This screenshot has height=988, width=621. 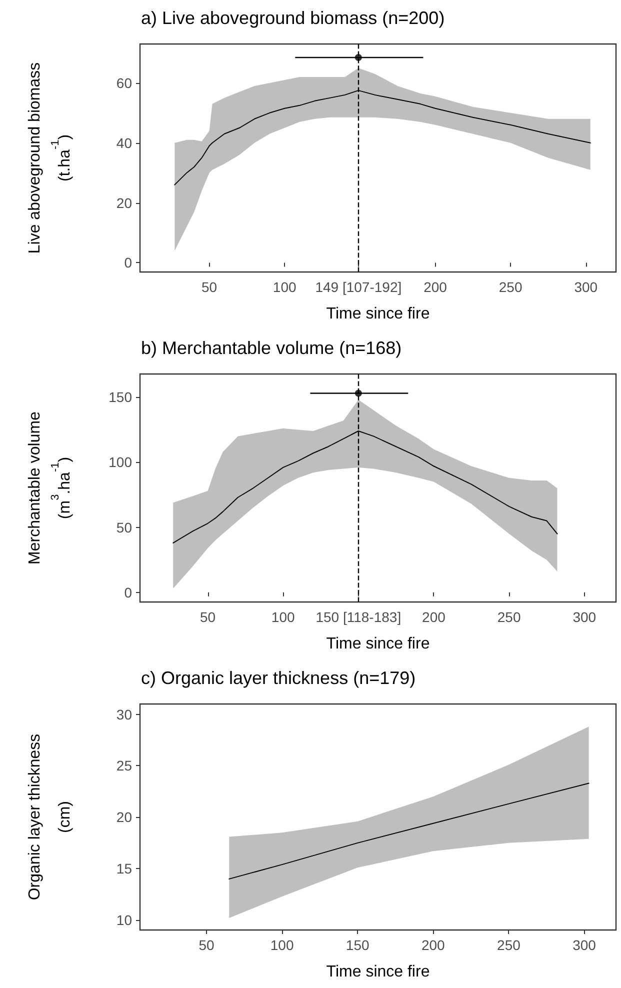 What do you see at coordinates (358, 287) in the screenshot?
I see `x-tick-label: 149 [107-192]` at bounding box center [358, 287].